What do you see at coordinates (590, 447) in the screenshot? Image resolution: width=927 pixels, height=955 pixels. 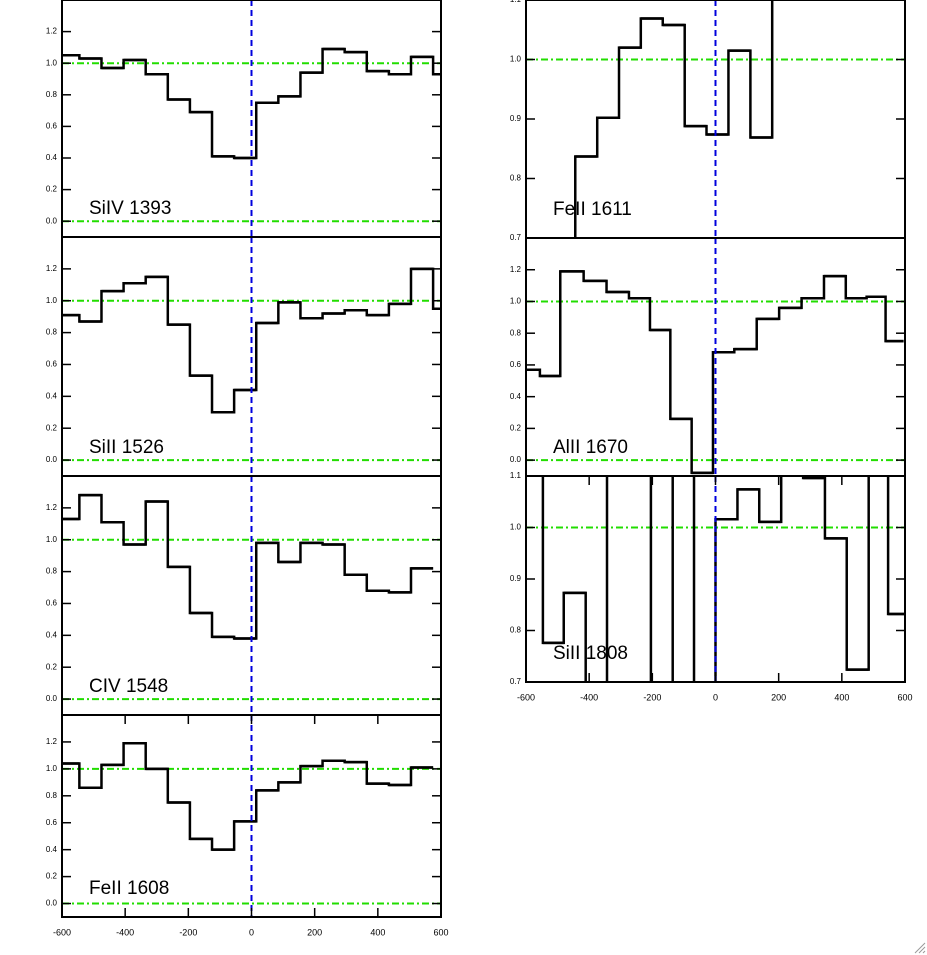 I see `panel-label: AlII 1670` at bounding box center [590, 447].